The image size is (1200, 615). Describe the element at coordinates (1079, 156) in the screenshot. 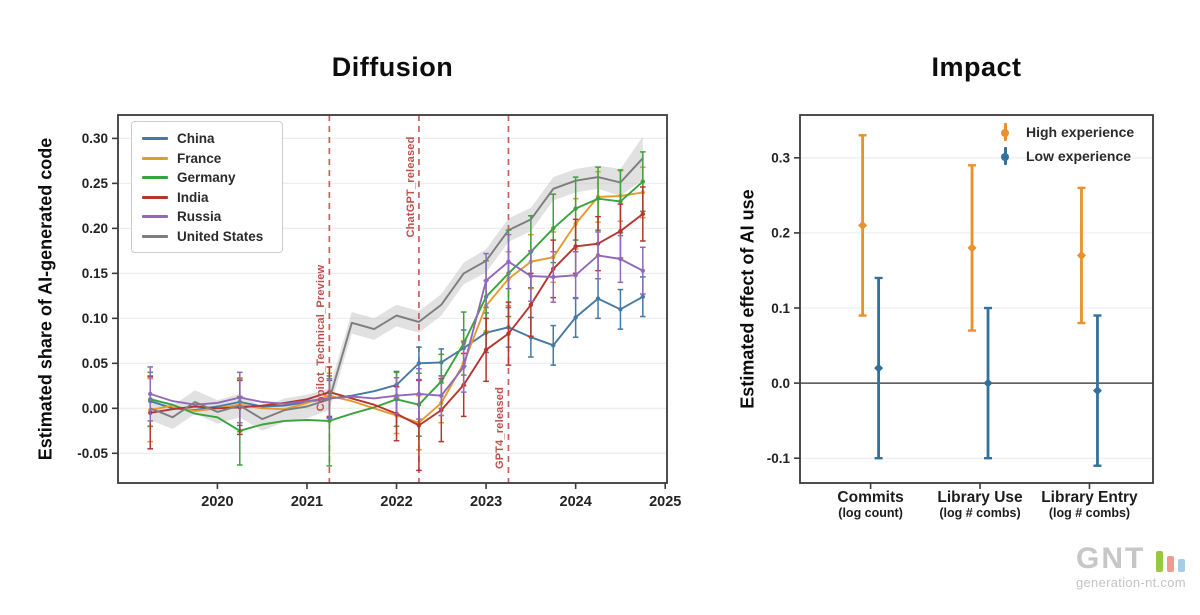

I see `legend-label: Low experience` at that location.